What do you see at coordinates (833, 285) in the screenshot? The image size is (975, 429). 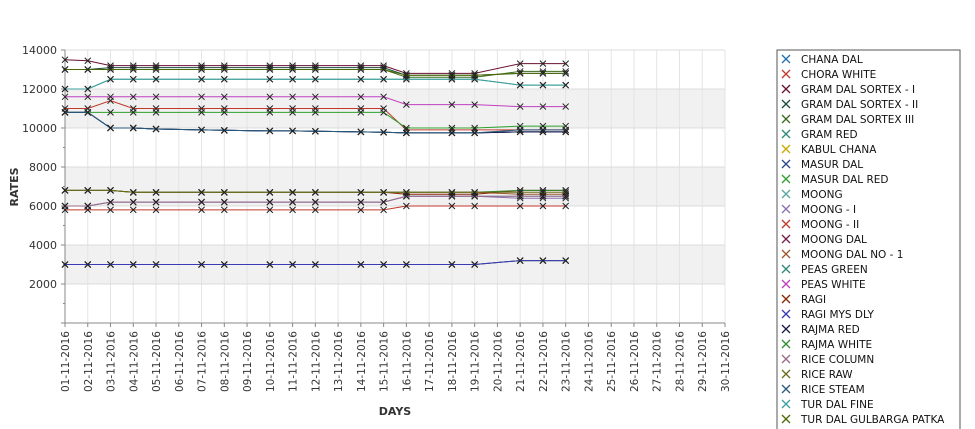 I see `legend-label: PEAS WHITE` at bounding box center [833, 285].